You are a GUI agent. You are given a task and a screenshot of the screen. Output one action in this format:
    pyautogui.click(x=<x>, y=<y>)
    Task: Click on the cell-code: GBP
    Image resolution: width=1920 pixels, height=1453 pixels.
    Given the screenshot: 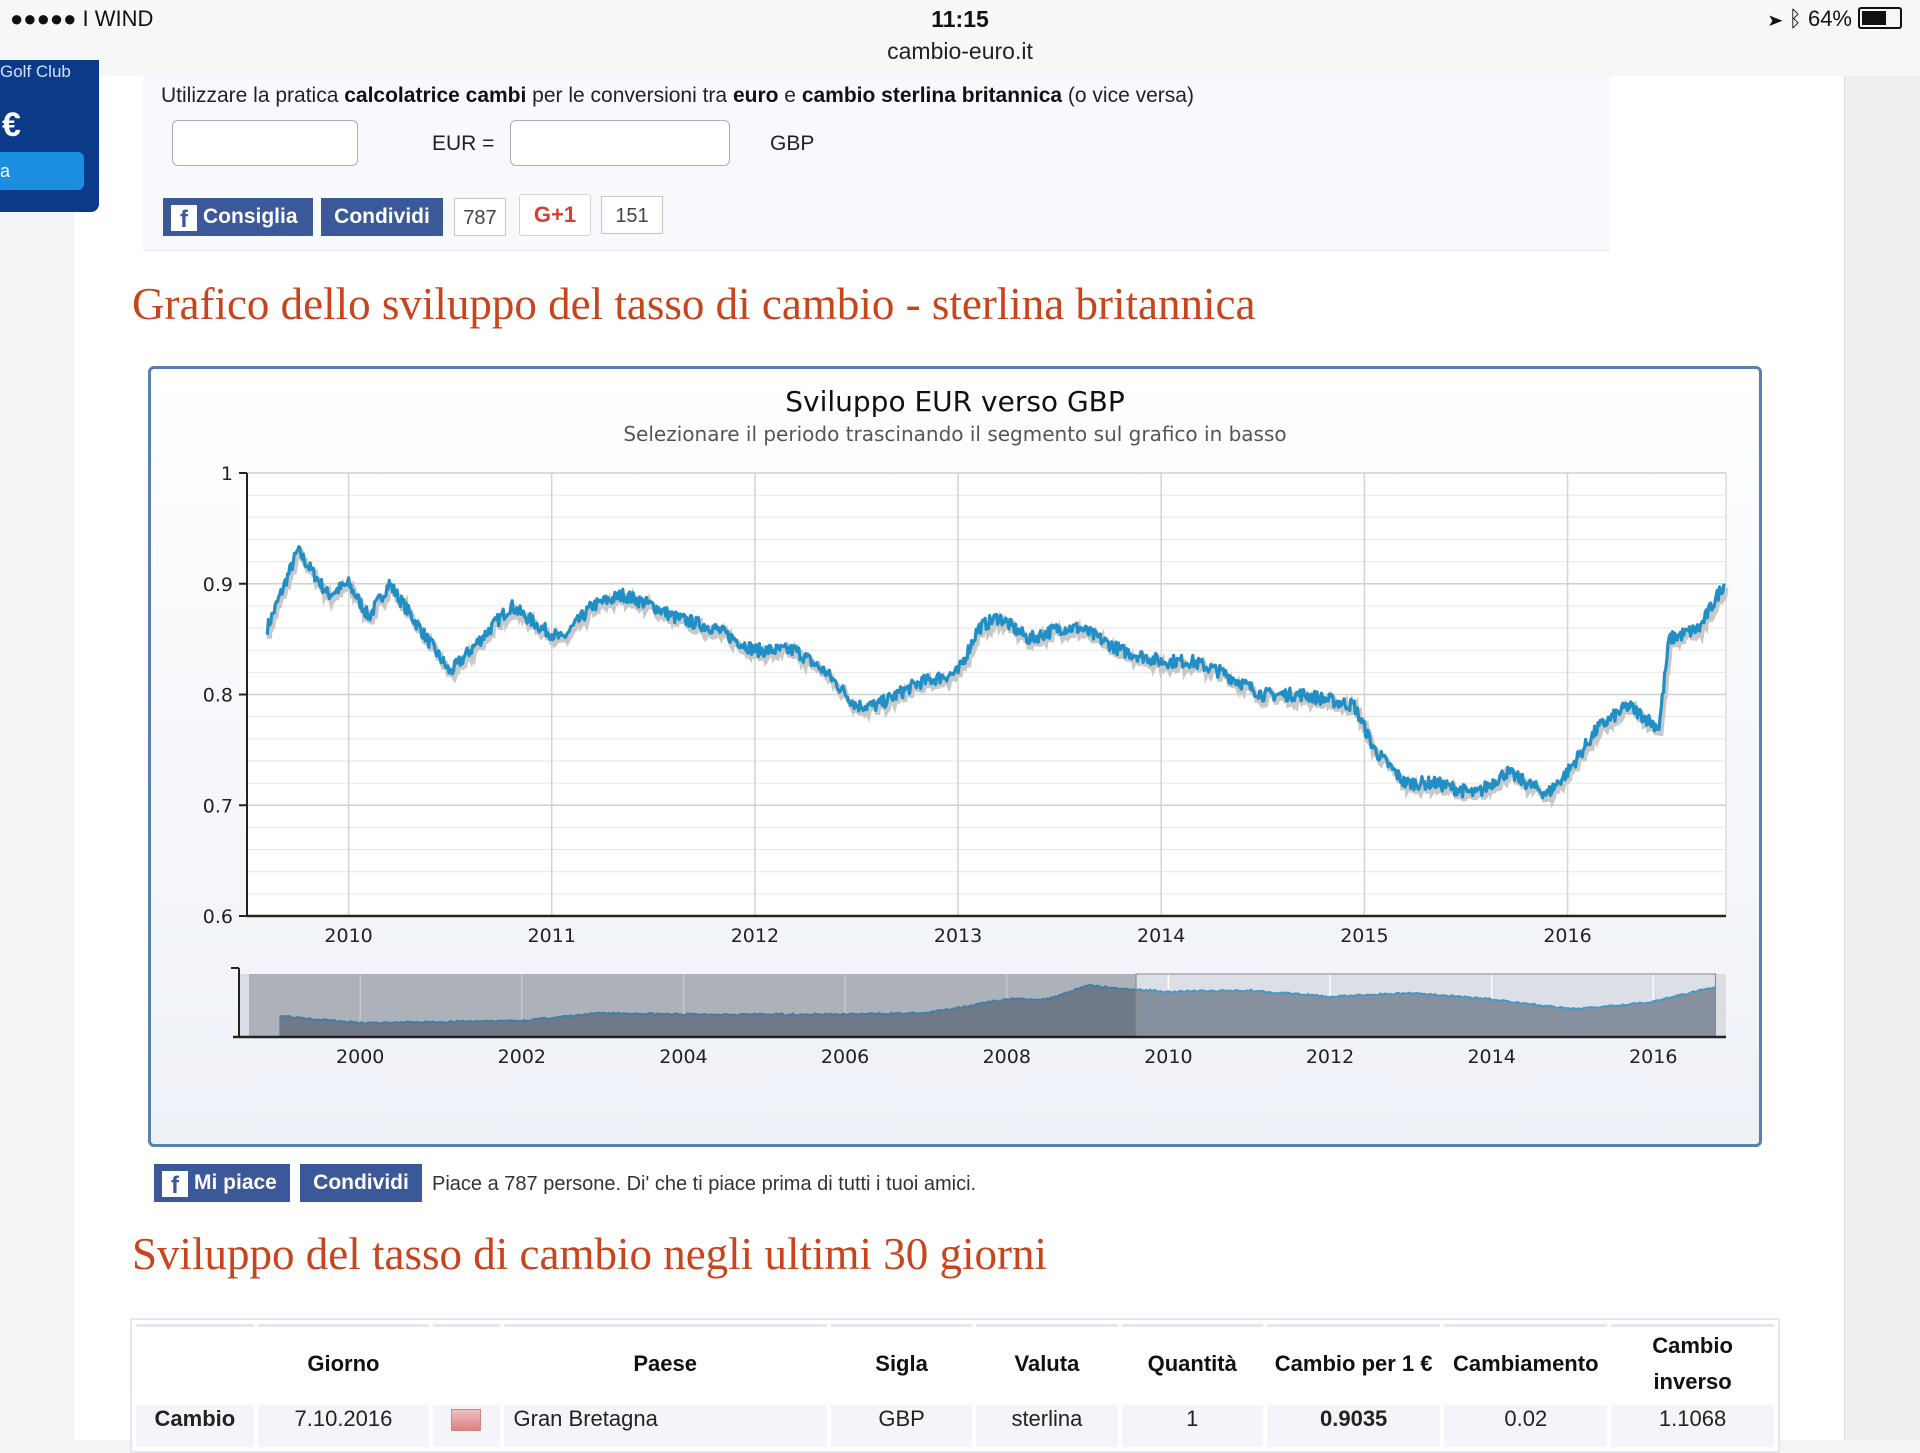 What is the action you would take?
    pyautogui.click(x=901, y=1426)
    